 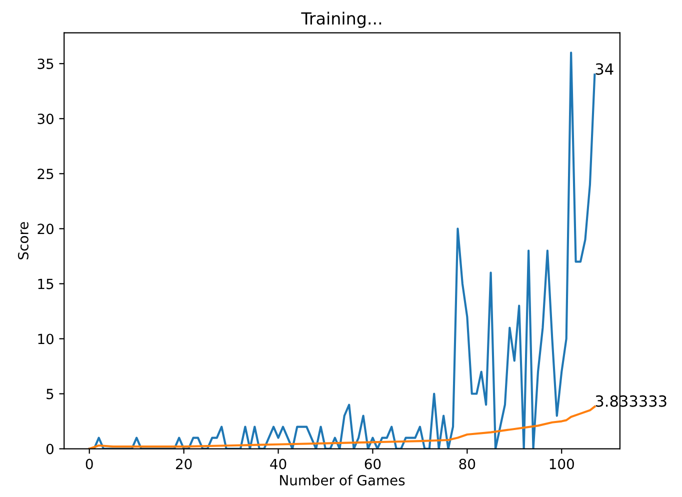 I want to click on annotation: 34, so click(x=605, y=69).